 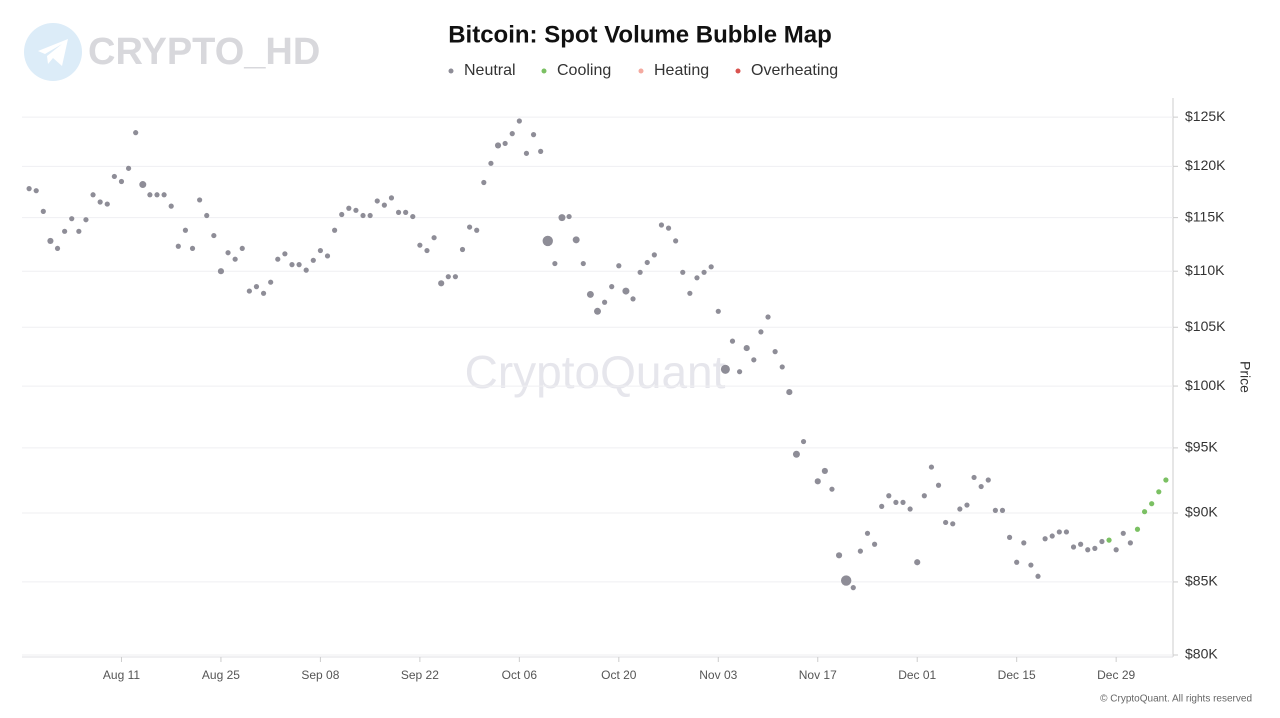 What do you see at coordinates (818, 675) in the screenshot?
I see `x-tick-label: Nov 17` at bounding box center [818, 675].